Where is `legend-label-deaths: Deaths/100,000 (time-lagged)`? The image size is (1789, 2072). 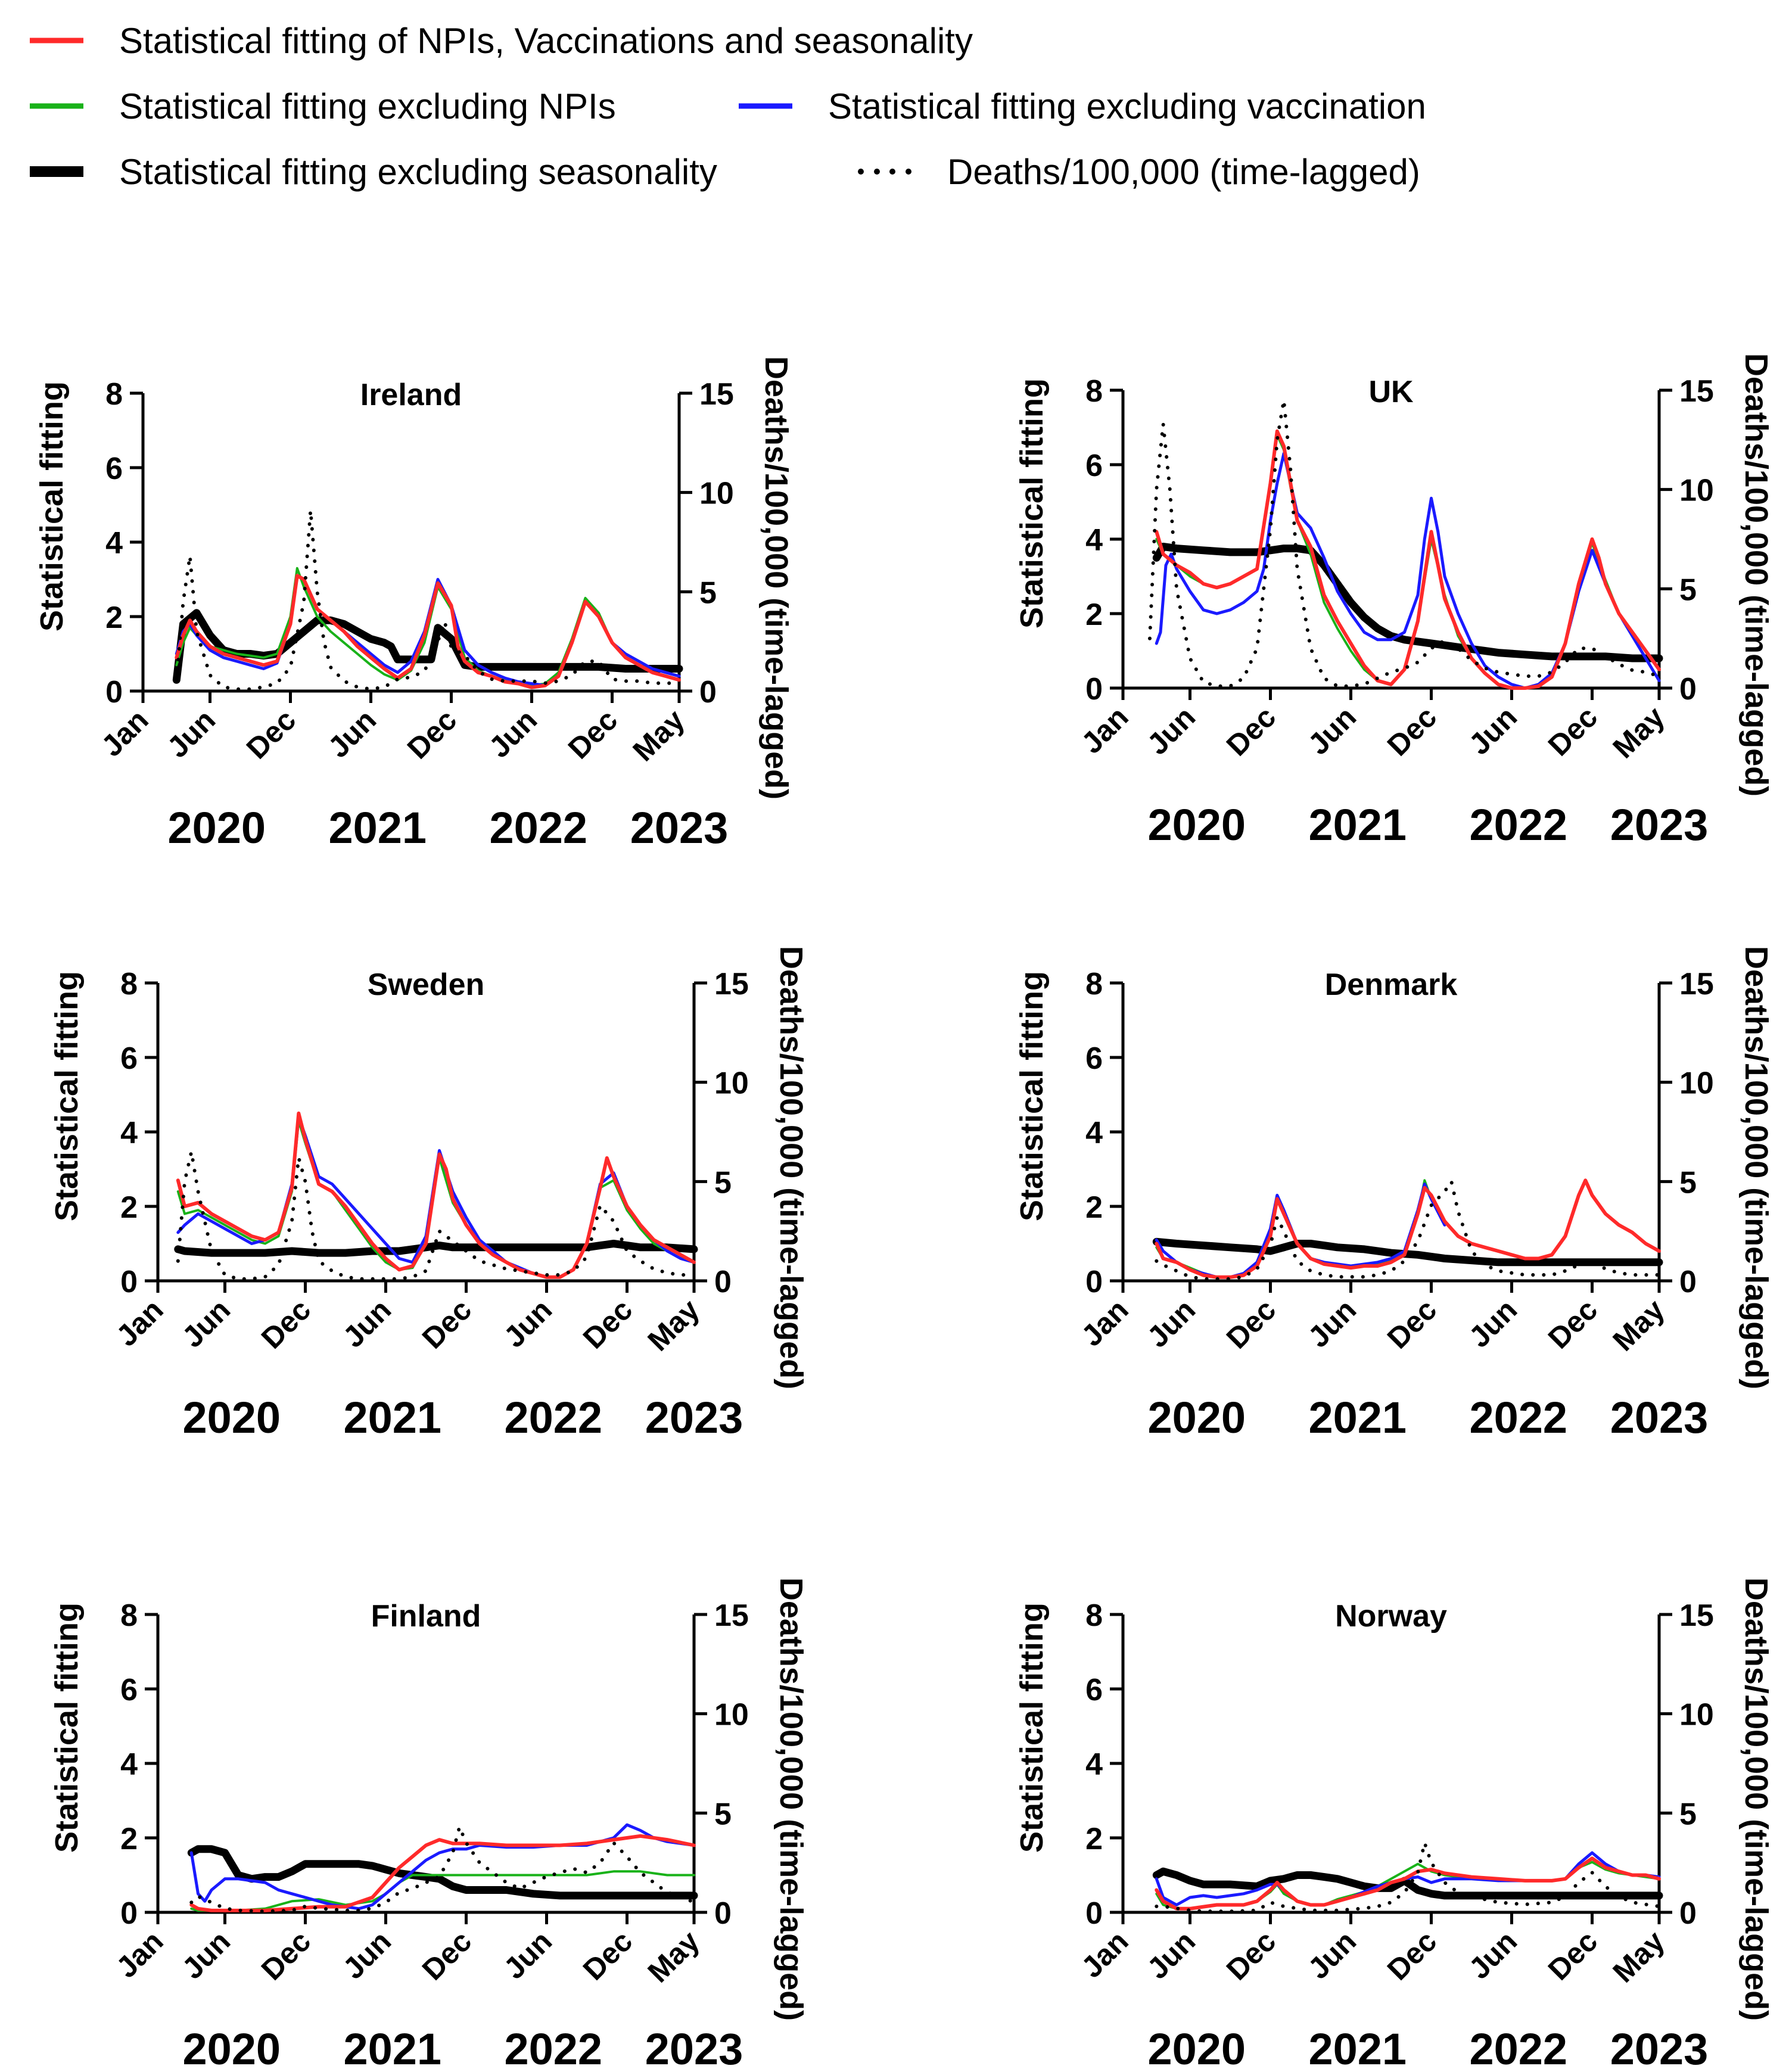 legend-label-deaths: Deaths/100,000 (time-lagged) is located at coordinates (1183, 171).